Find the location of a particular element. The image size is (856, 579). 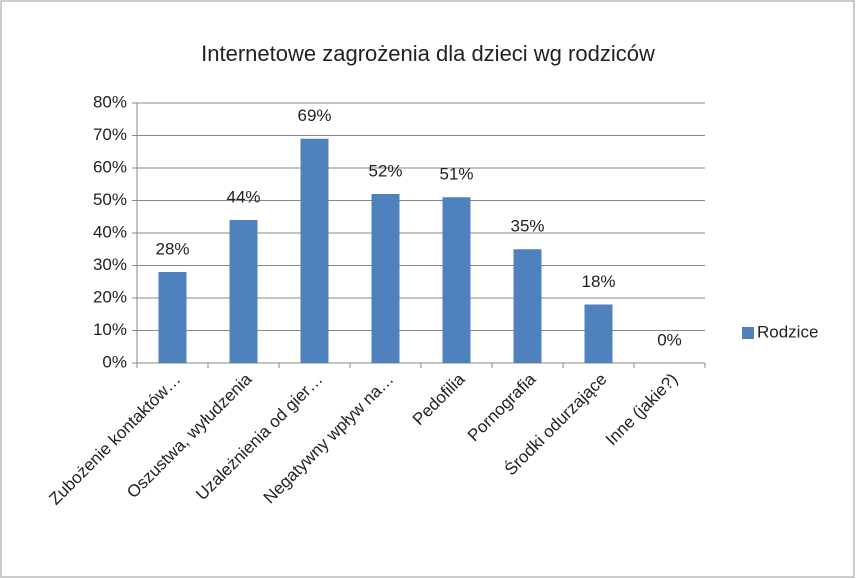

y-tick-label: 50% is located at coordinates (110, 199).